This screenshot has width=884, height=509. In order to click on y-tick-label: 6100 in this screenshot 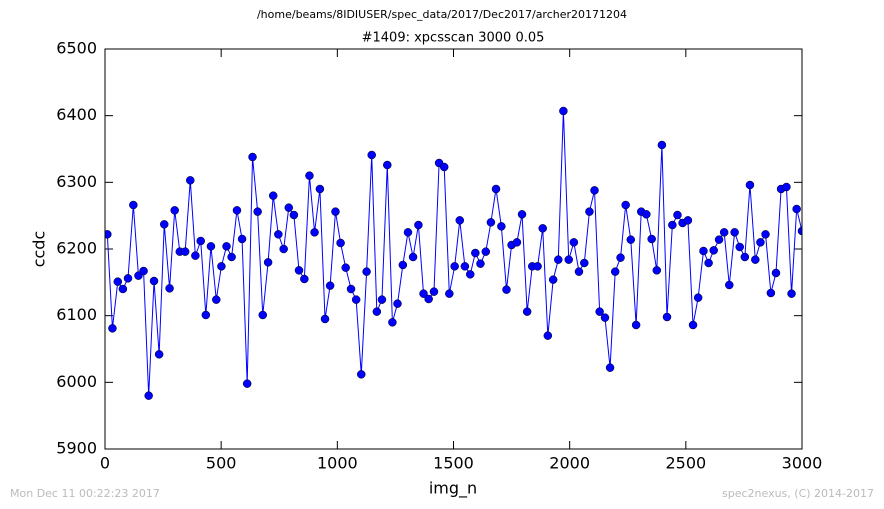, I will do `click(76, 314)`.